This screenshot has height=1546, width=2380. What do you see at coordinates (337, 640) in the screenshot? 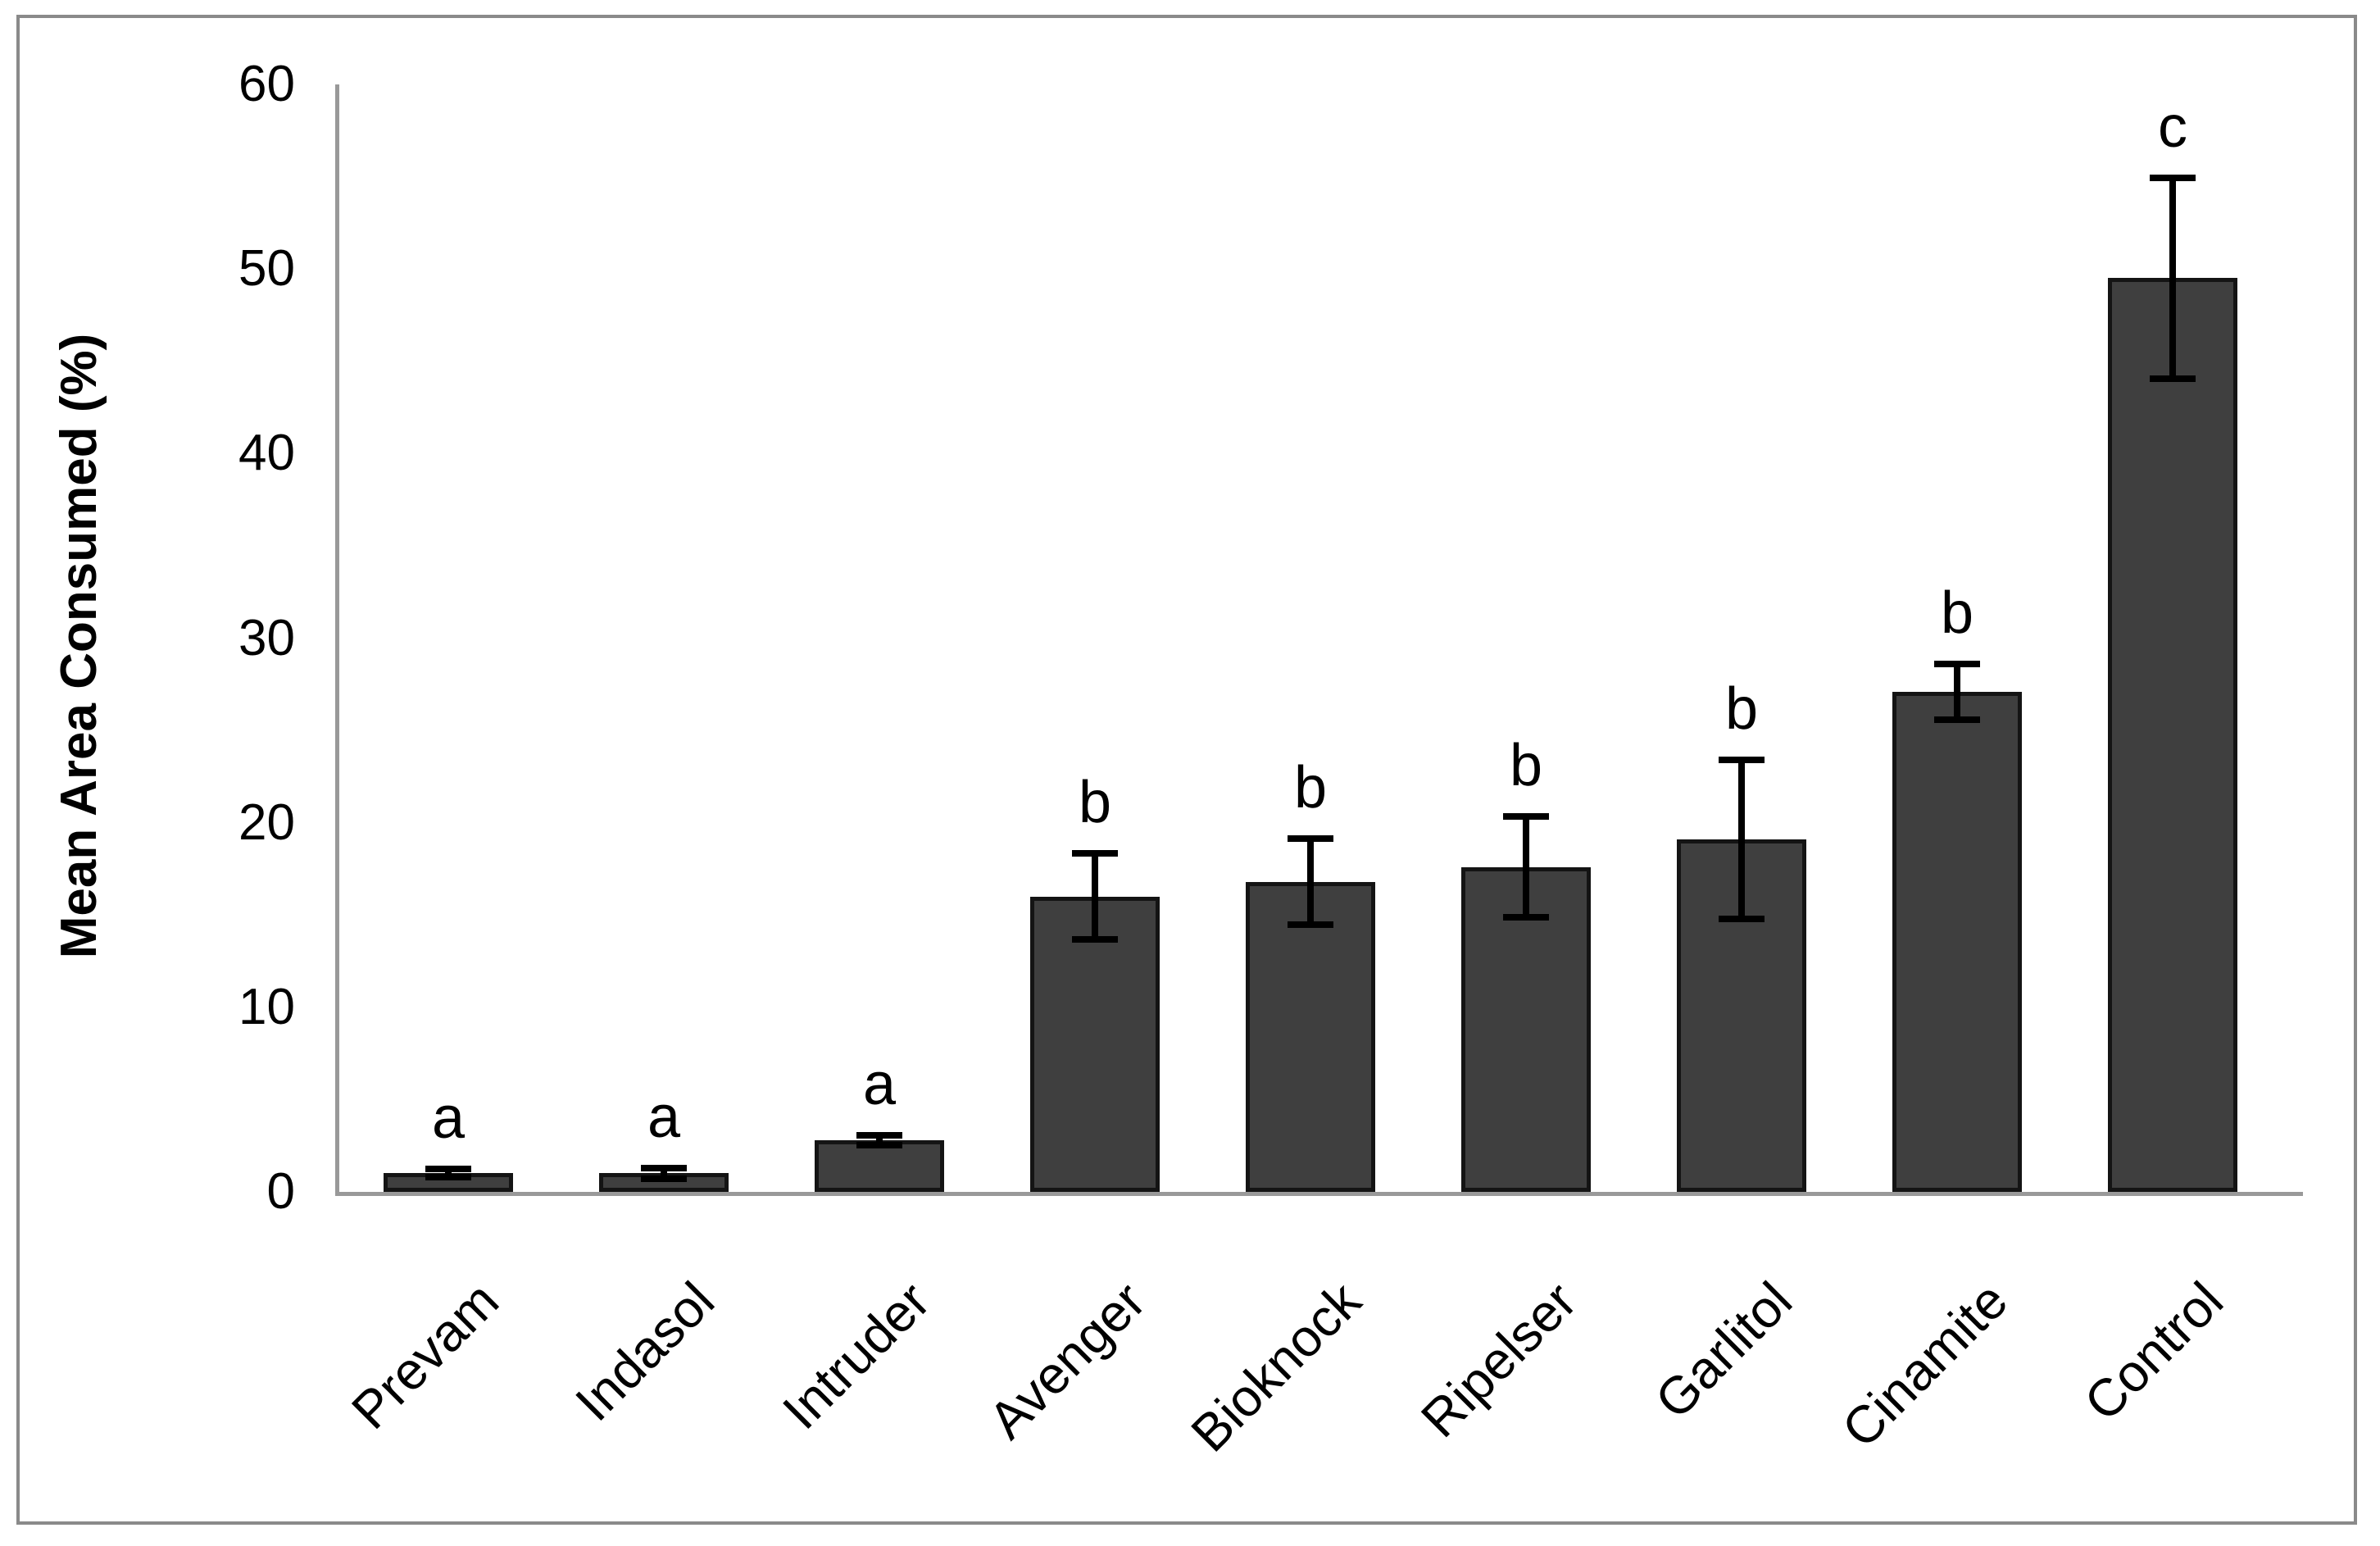
I see `y-axis-line` at bounding box center [337, 640].